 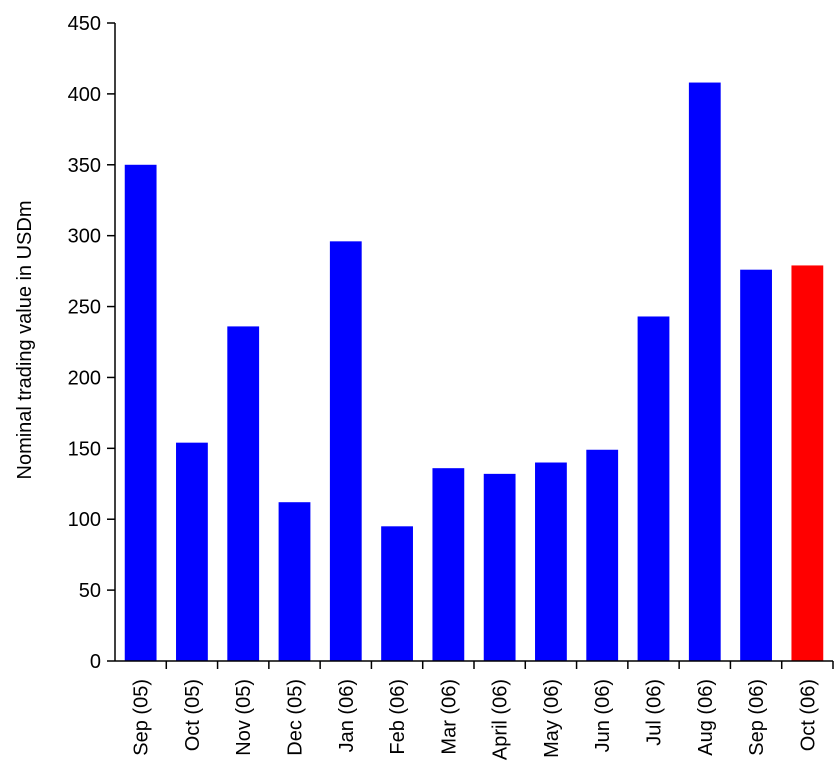 What do you see at coordinates (193, 715) in the screenshot?
I see `x-tick-label: Oct (05)` at bounding box center [193, 715].